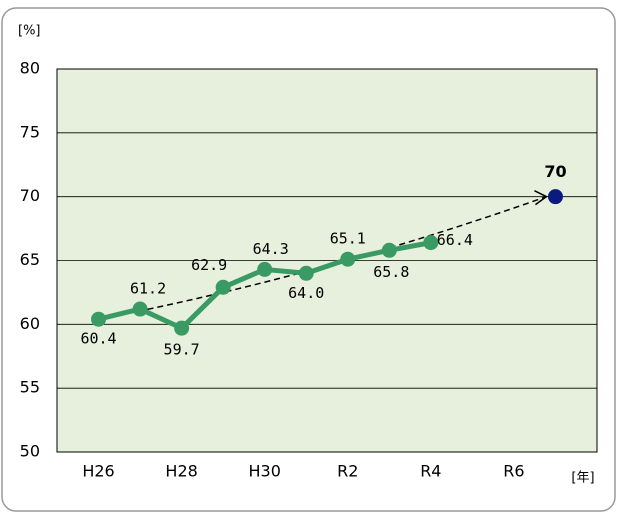 This screenshot has width=619, height=515. I want to click on data-label: 66.4, so click(455, 240).